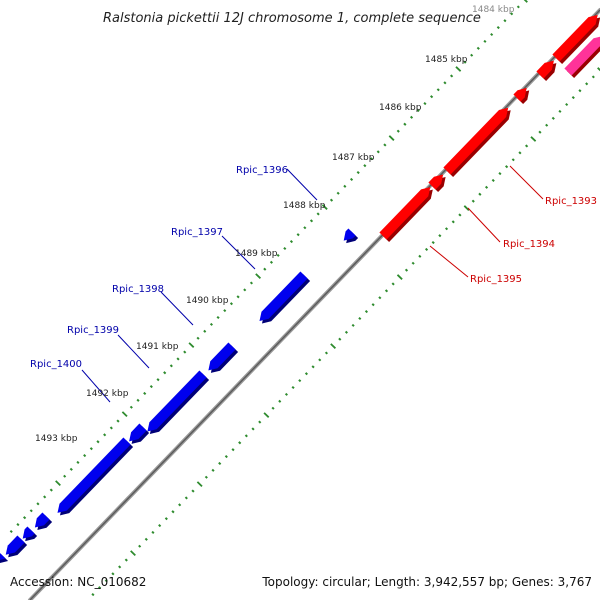 The width and height of the screenshot is (600, 600). Describe the element at coordinates (42, 520) in the screenshot. I see `gene-blue-a` at that location.